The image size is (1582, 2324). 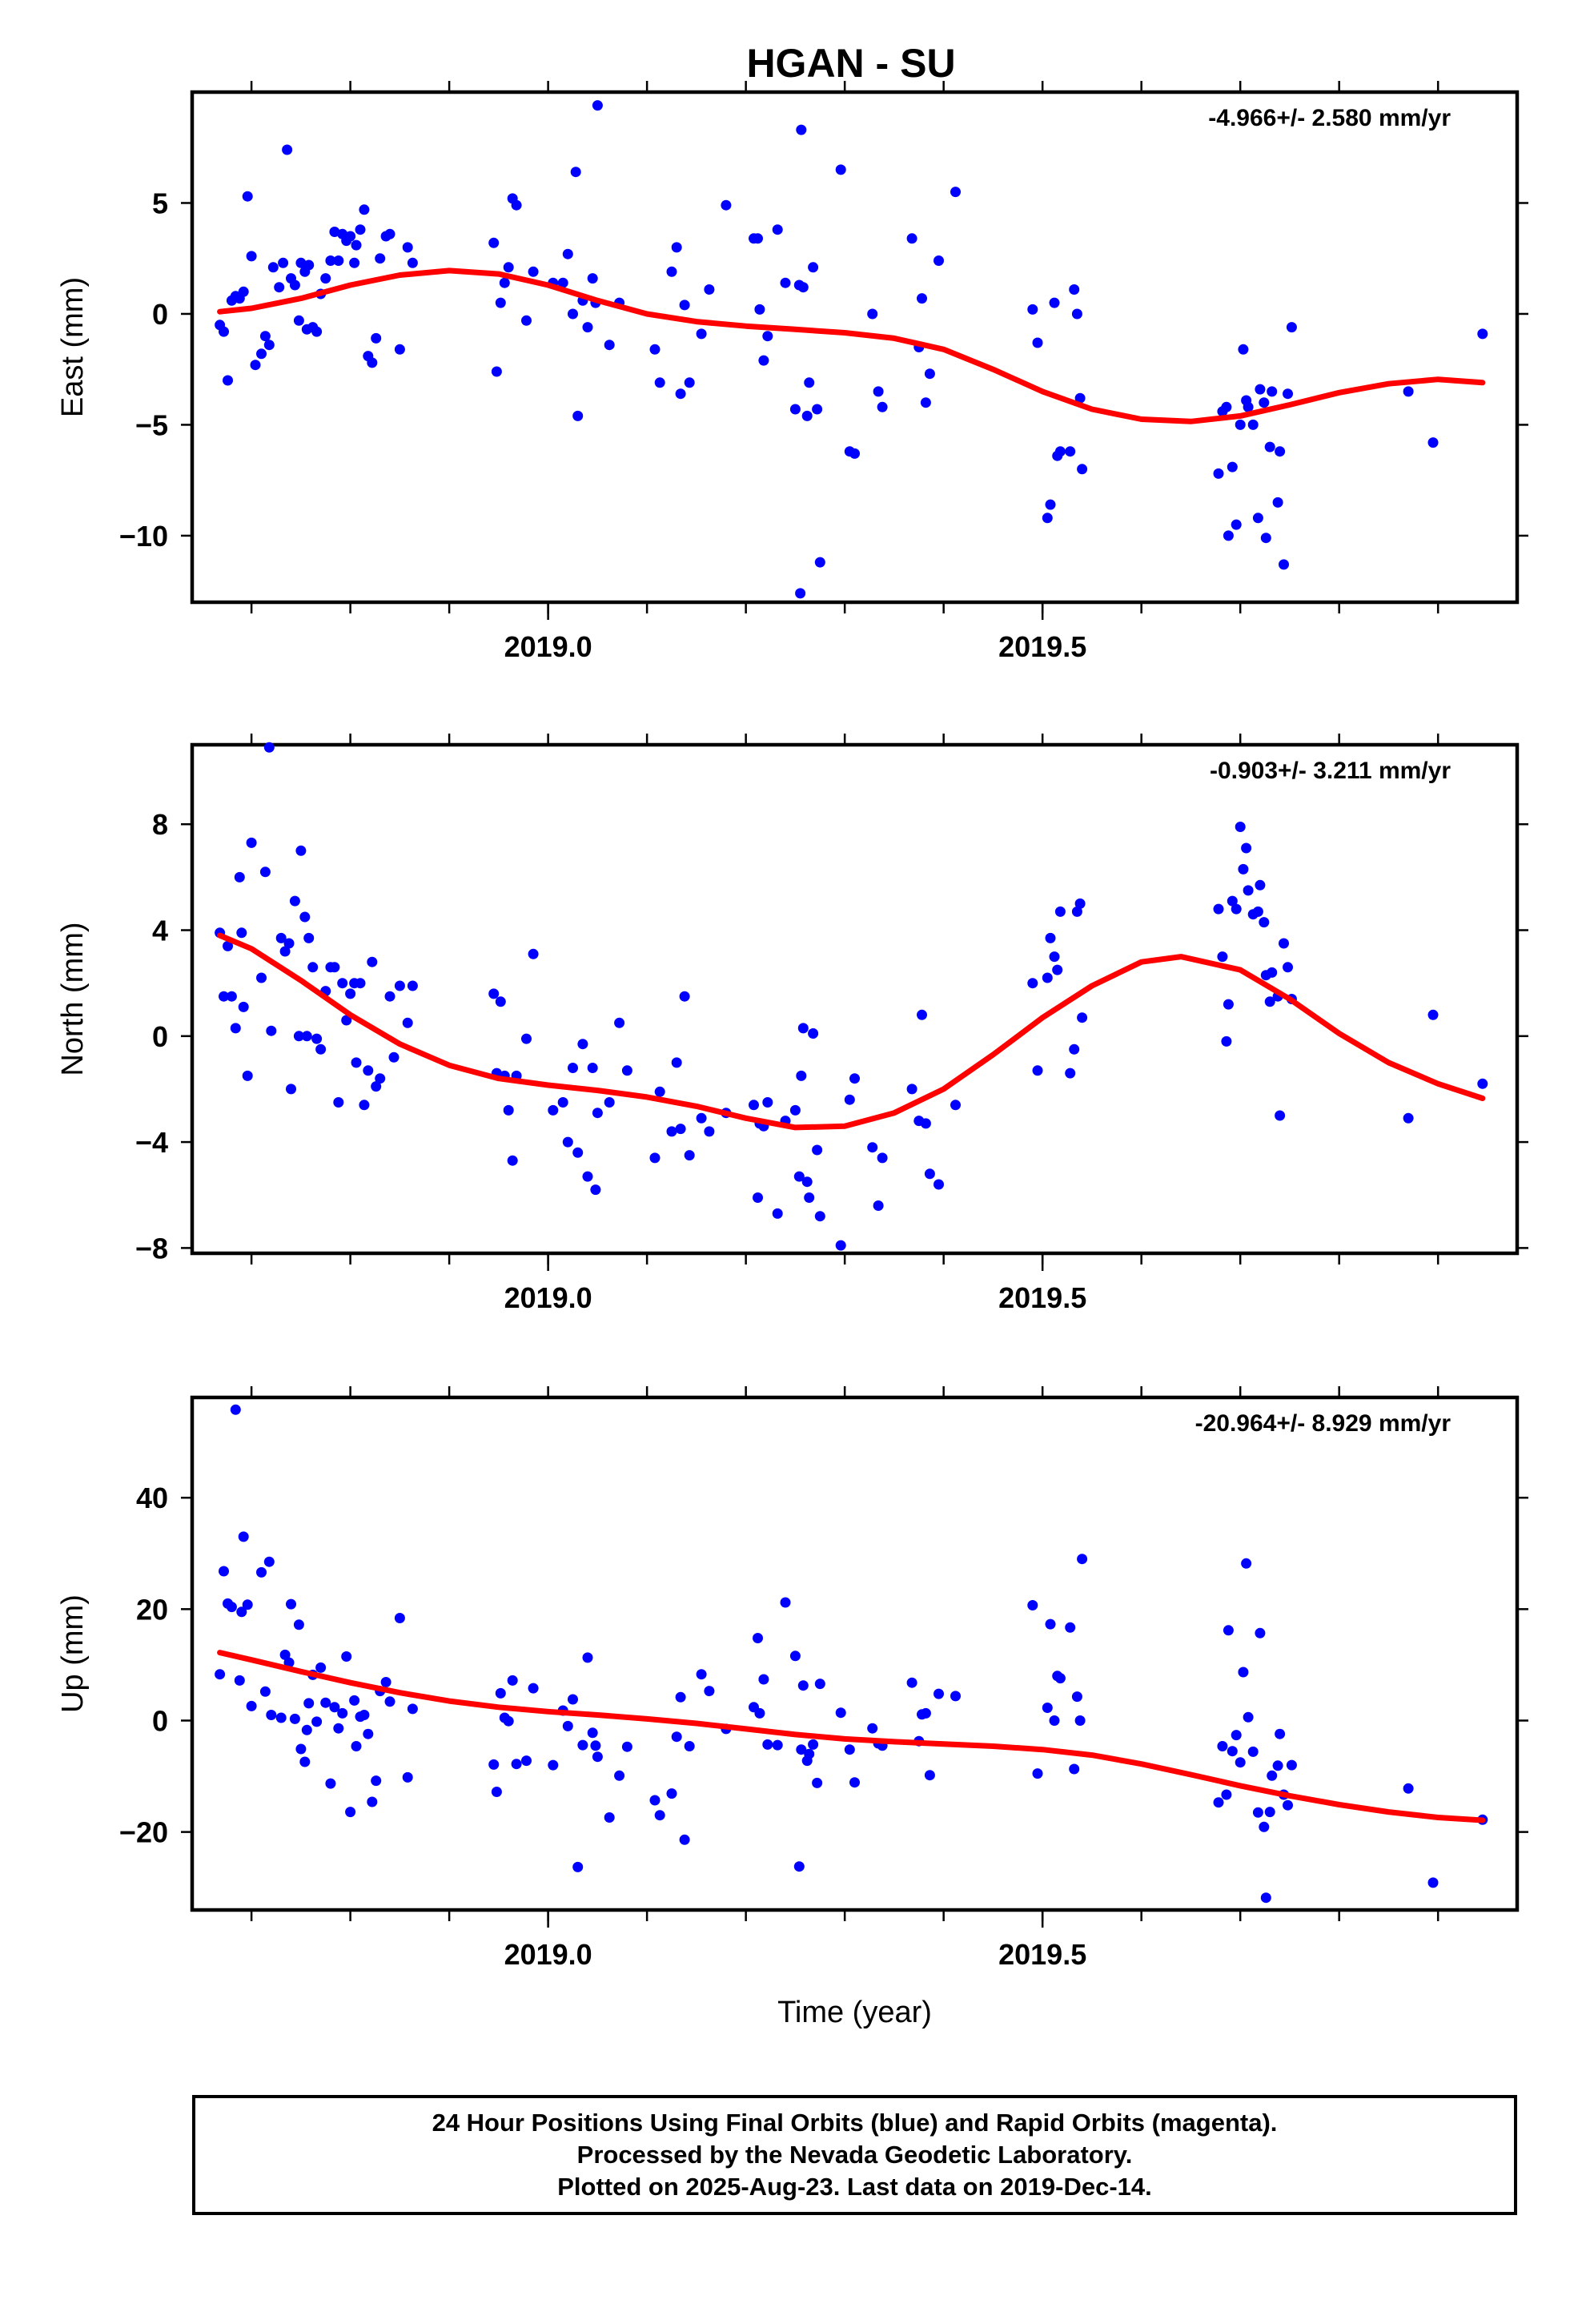 I want to click on east-y-tick-label: 0, so click(x=160, y=314).